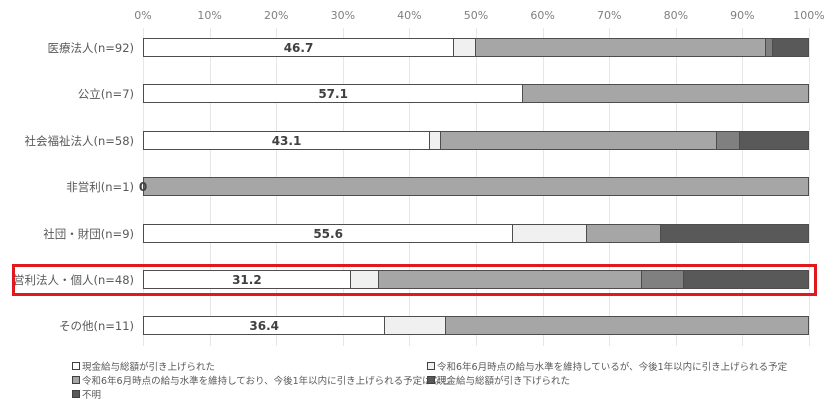 This screenshot has width=840, height=408. Describe the element at coordinates (742, 15) in the screenshot. I see `x-tick-label: 90%` at that location.